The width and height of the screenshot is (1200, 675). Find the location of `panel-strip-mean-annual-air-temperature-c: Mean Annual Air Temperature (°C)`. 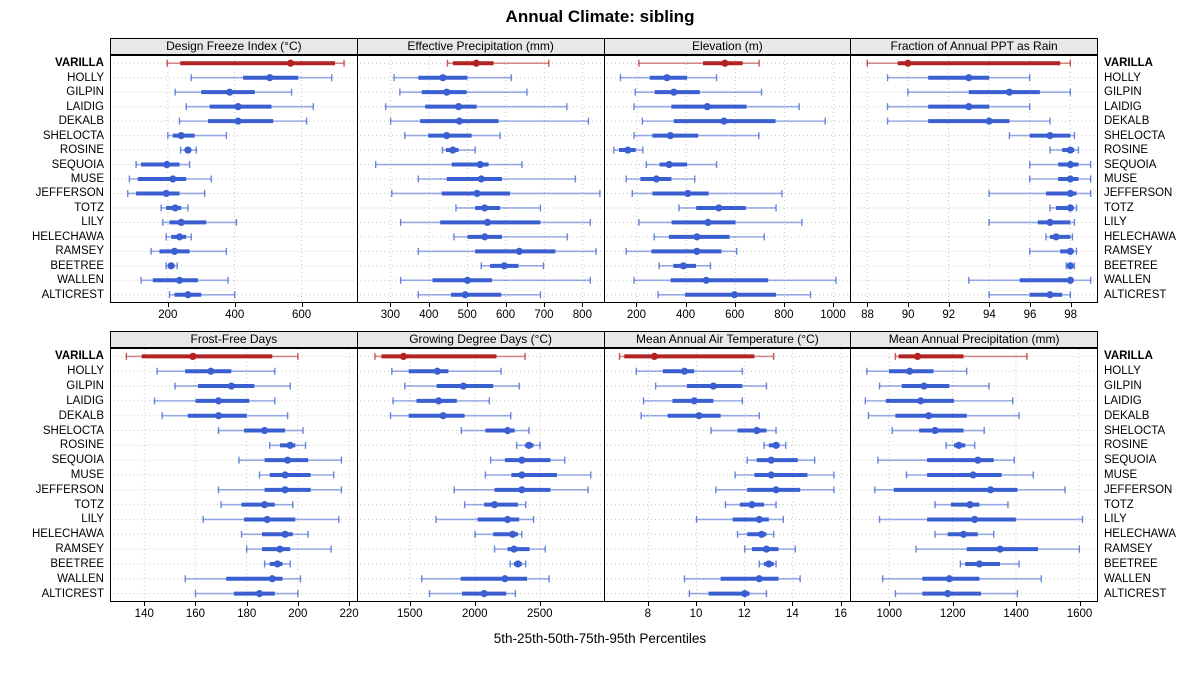

panel-strip-mean-annual-air-temperature-c: Mean Annual Air Temperature (°C) is located at coordinates (727, 339).